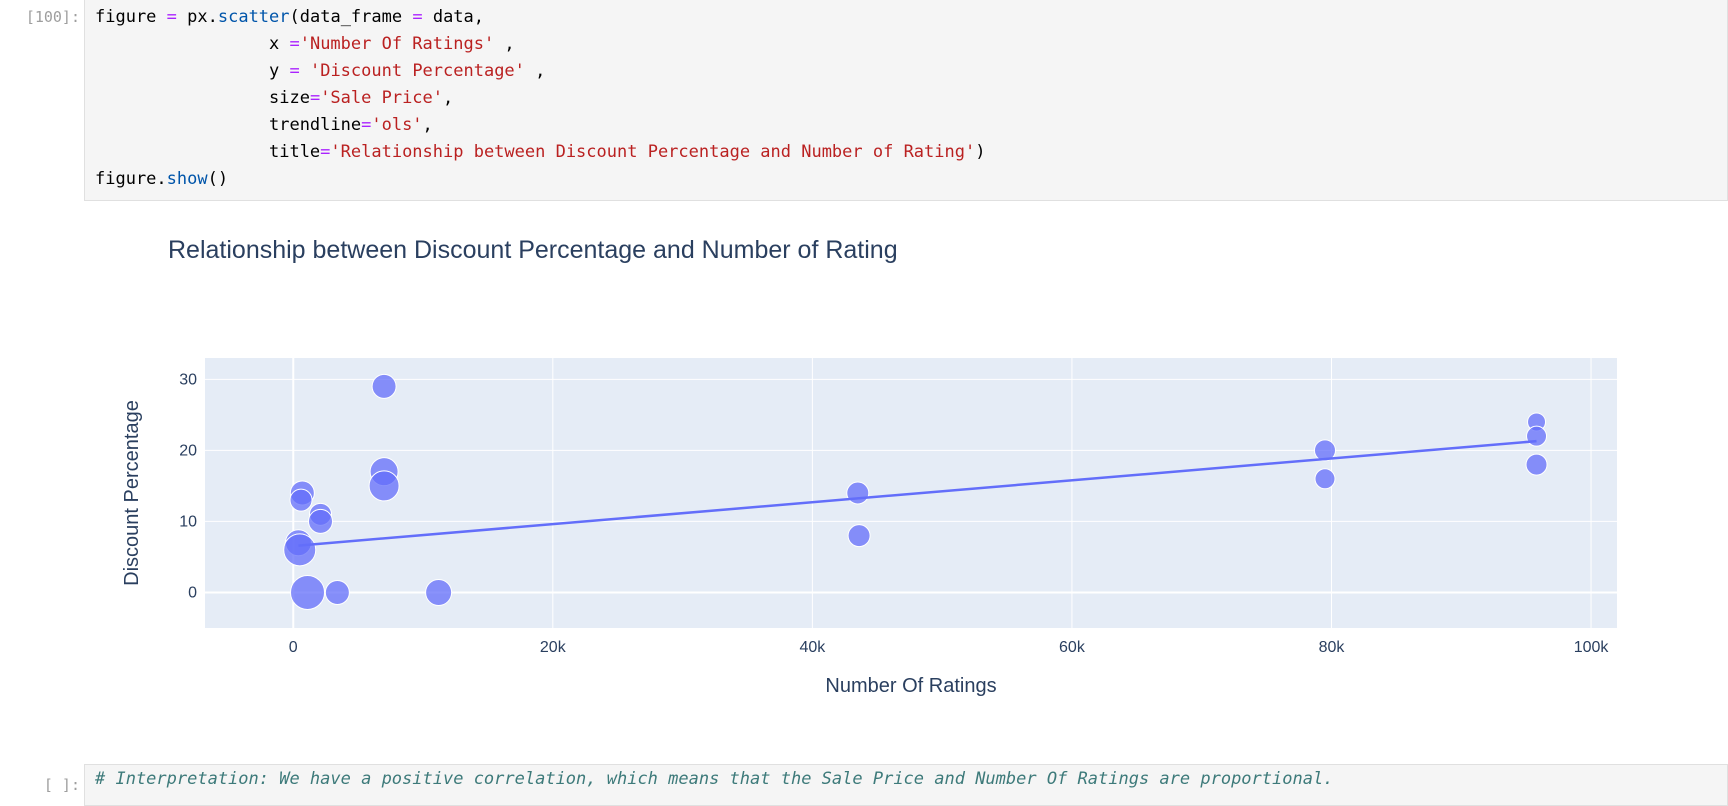 Image resolution: width=1728 pixels, height=806 pixels. I want to click on x-tick-label: 60k, so click(1072, 647).